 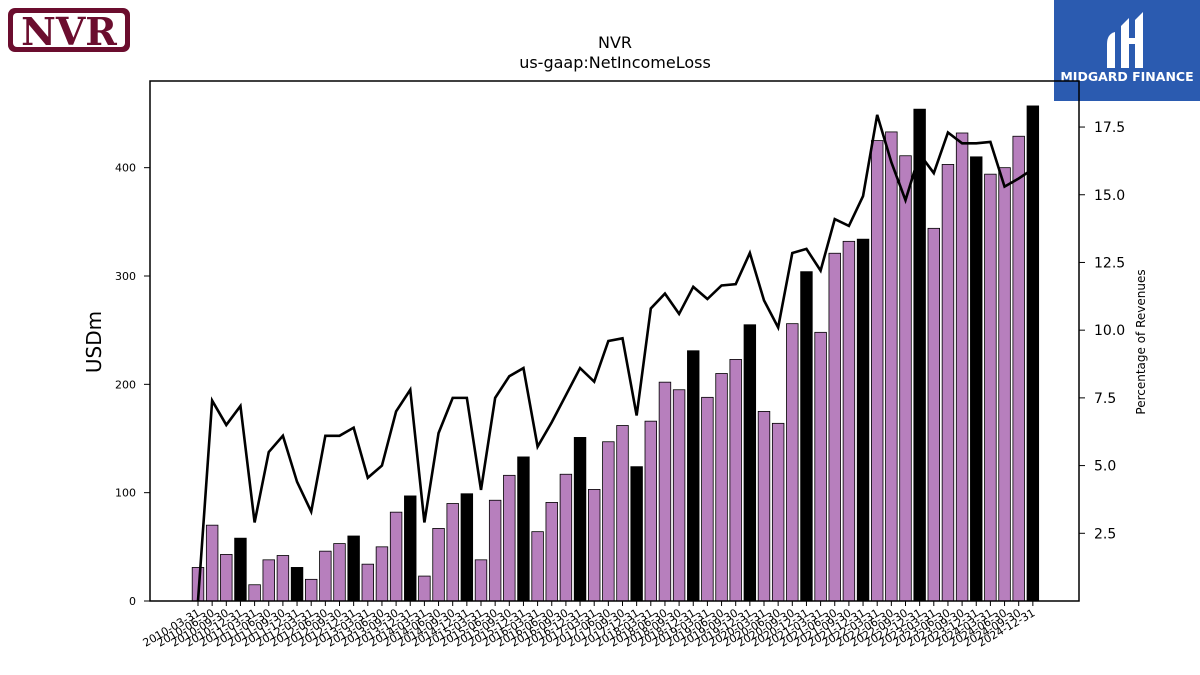 I want to click on y2-tick-label: 7.5, so click(x=1105, y=399).